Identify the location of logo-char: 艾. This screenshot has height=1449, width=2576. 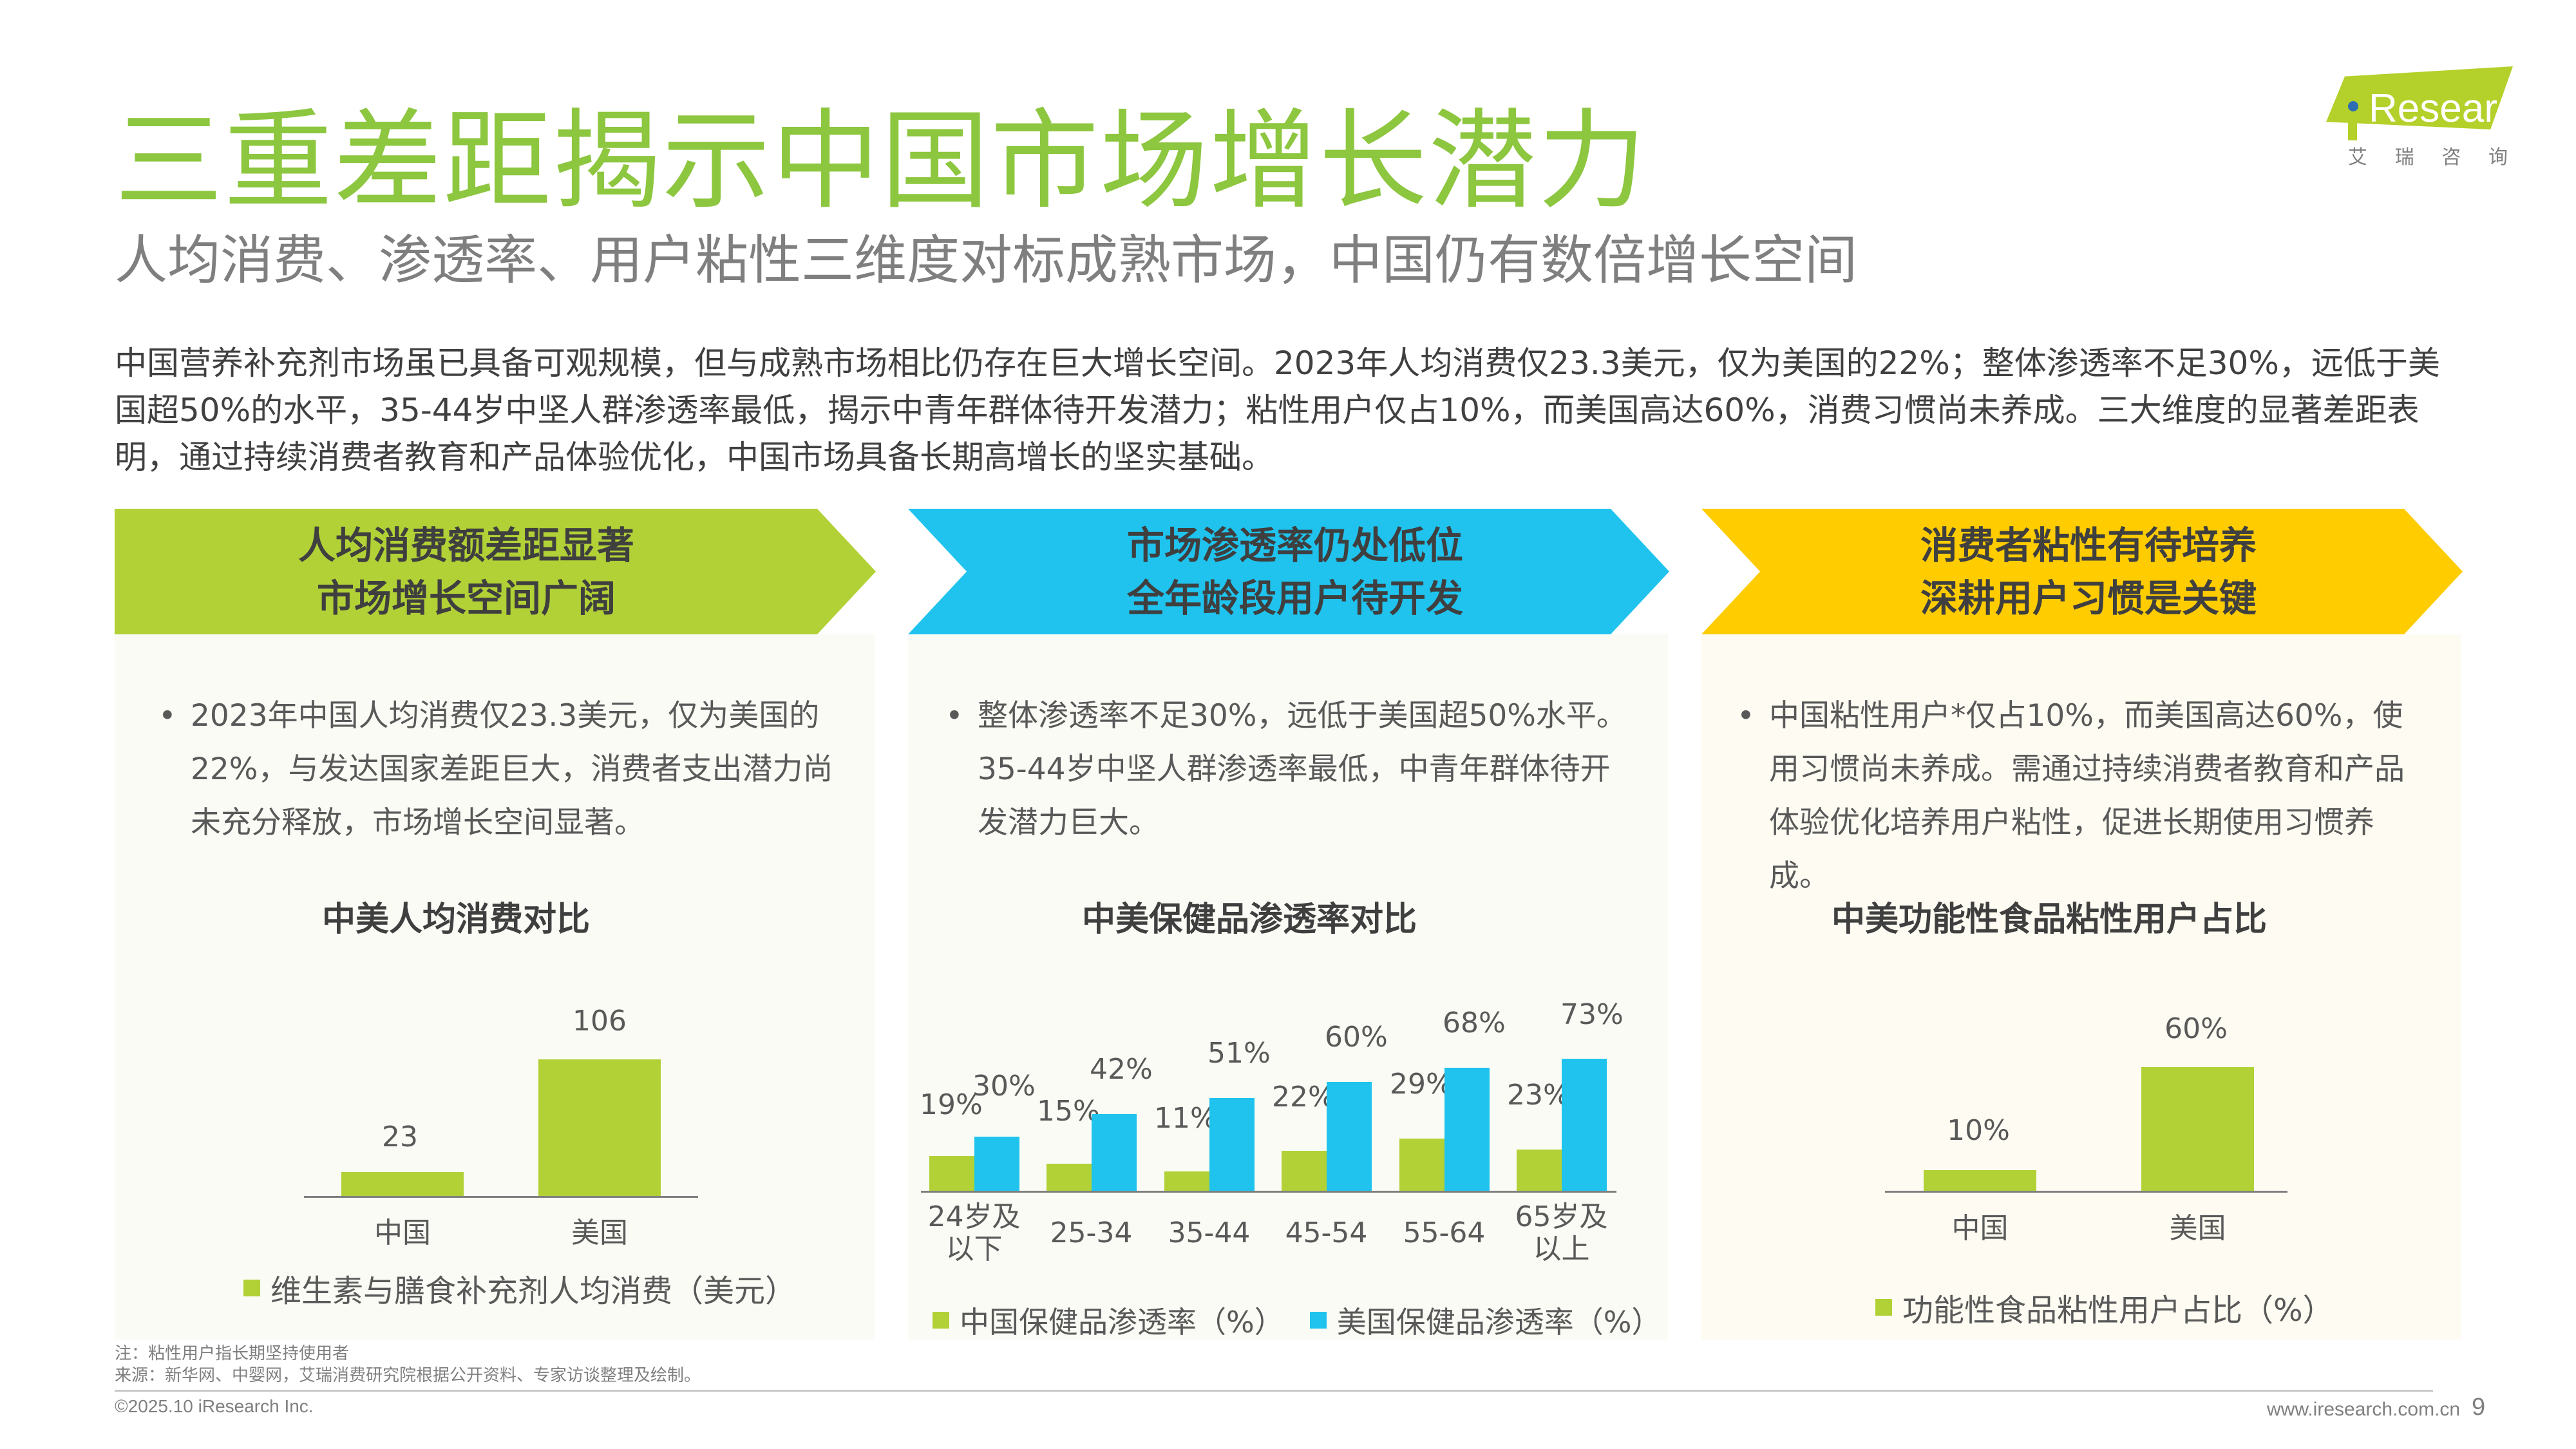
(2357, 157).